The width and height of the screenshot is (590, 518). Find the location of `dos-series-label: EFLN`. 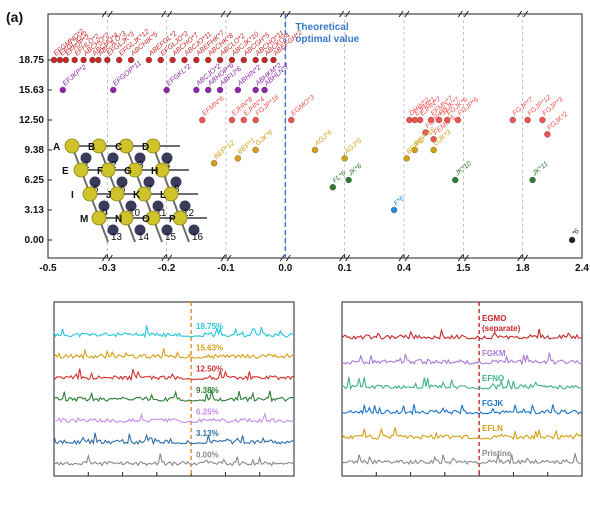

dos-series-label: EFLN is located at coordinates (492, 428).